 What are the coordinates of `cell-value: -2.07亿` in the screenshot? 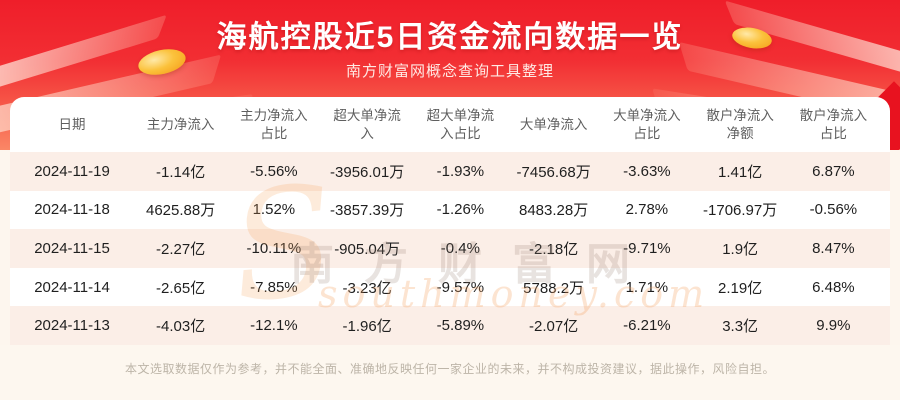 It's located at (554, 327).